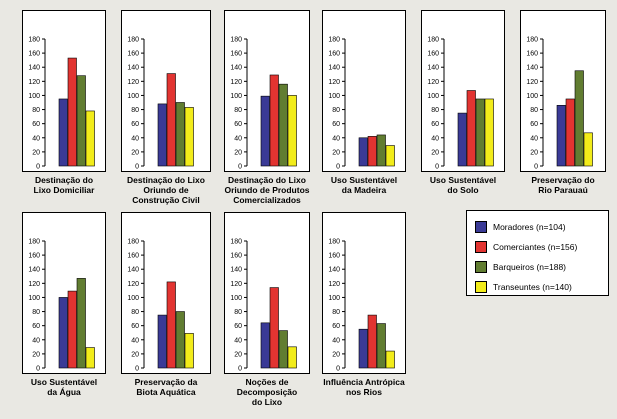 The height and width of the screenshot is (419, 617). I want to click on legend-swatch-moradores, so click(481, 226).